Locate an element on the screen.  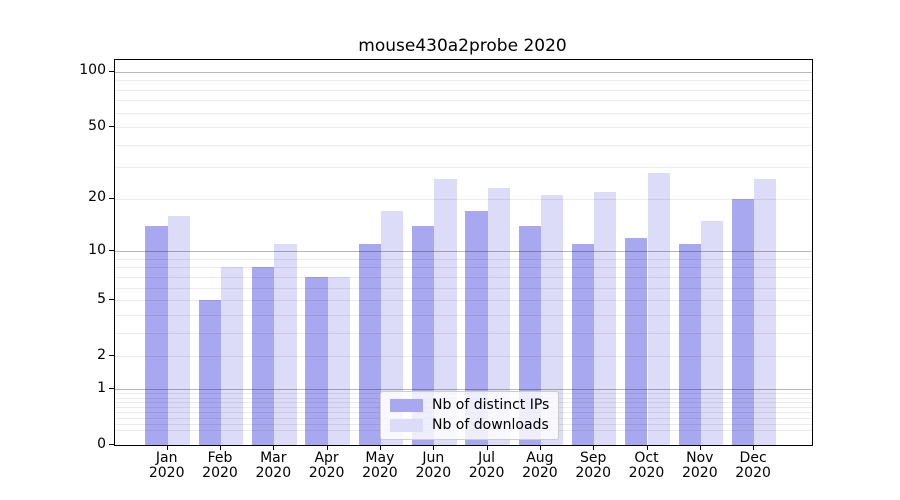
legend-swatch-downloads-icon is located at coordinates (406, 425).